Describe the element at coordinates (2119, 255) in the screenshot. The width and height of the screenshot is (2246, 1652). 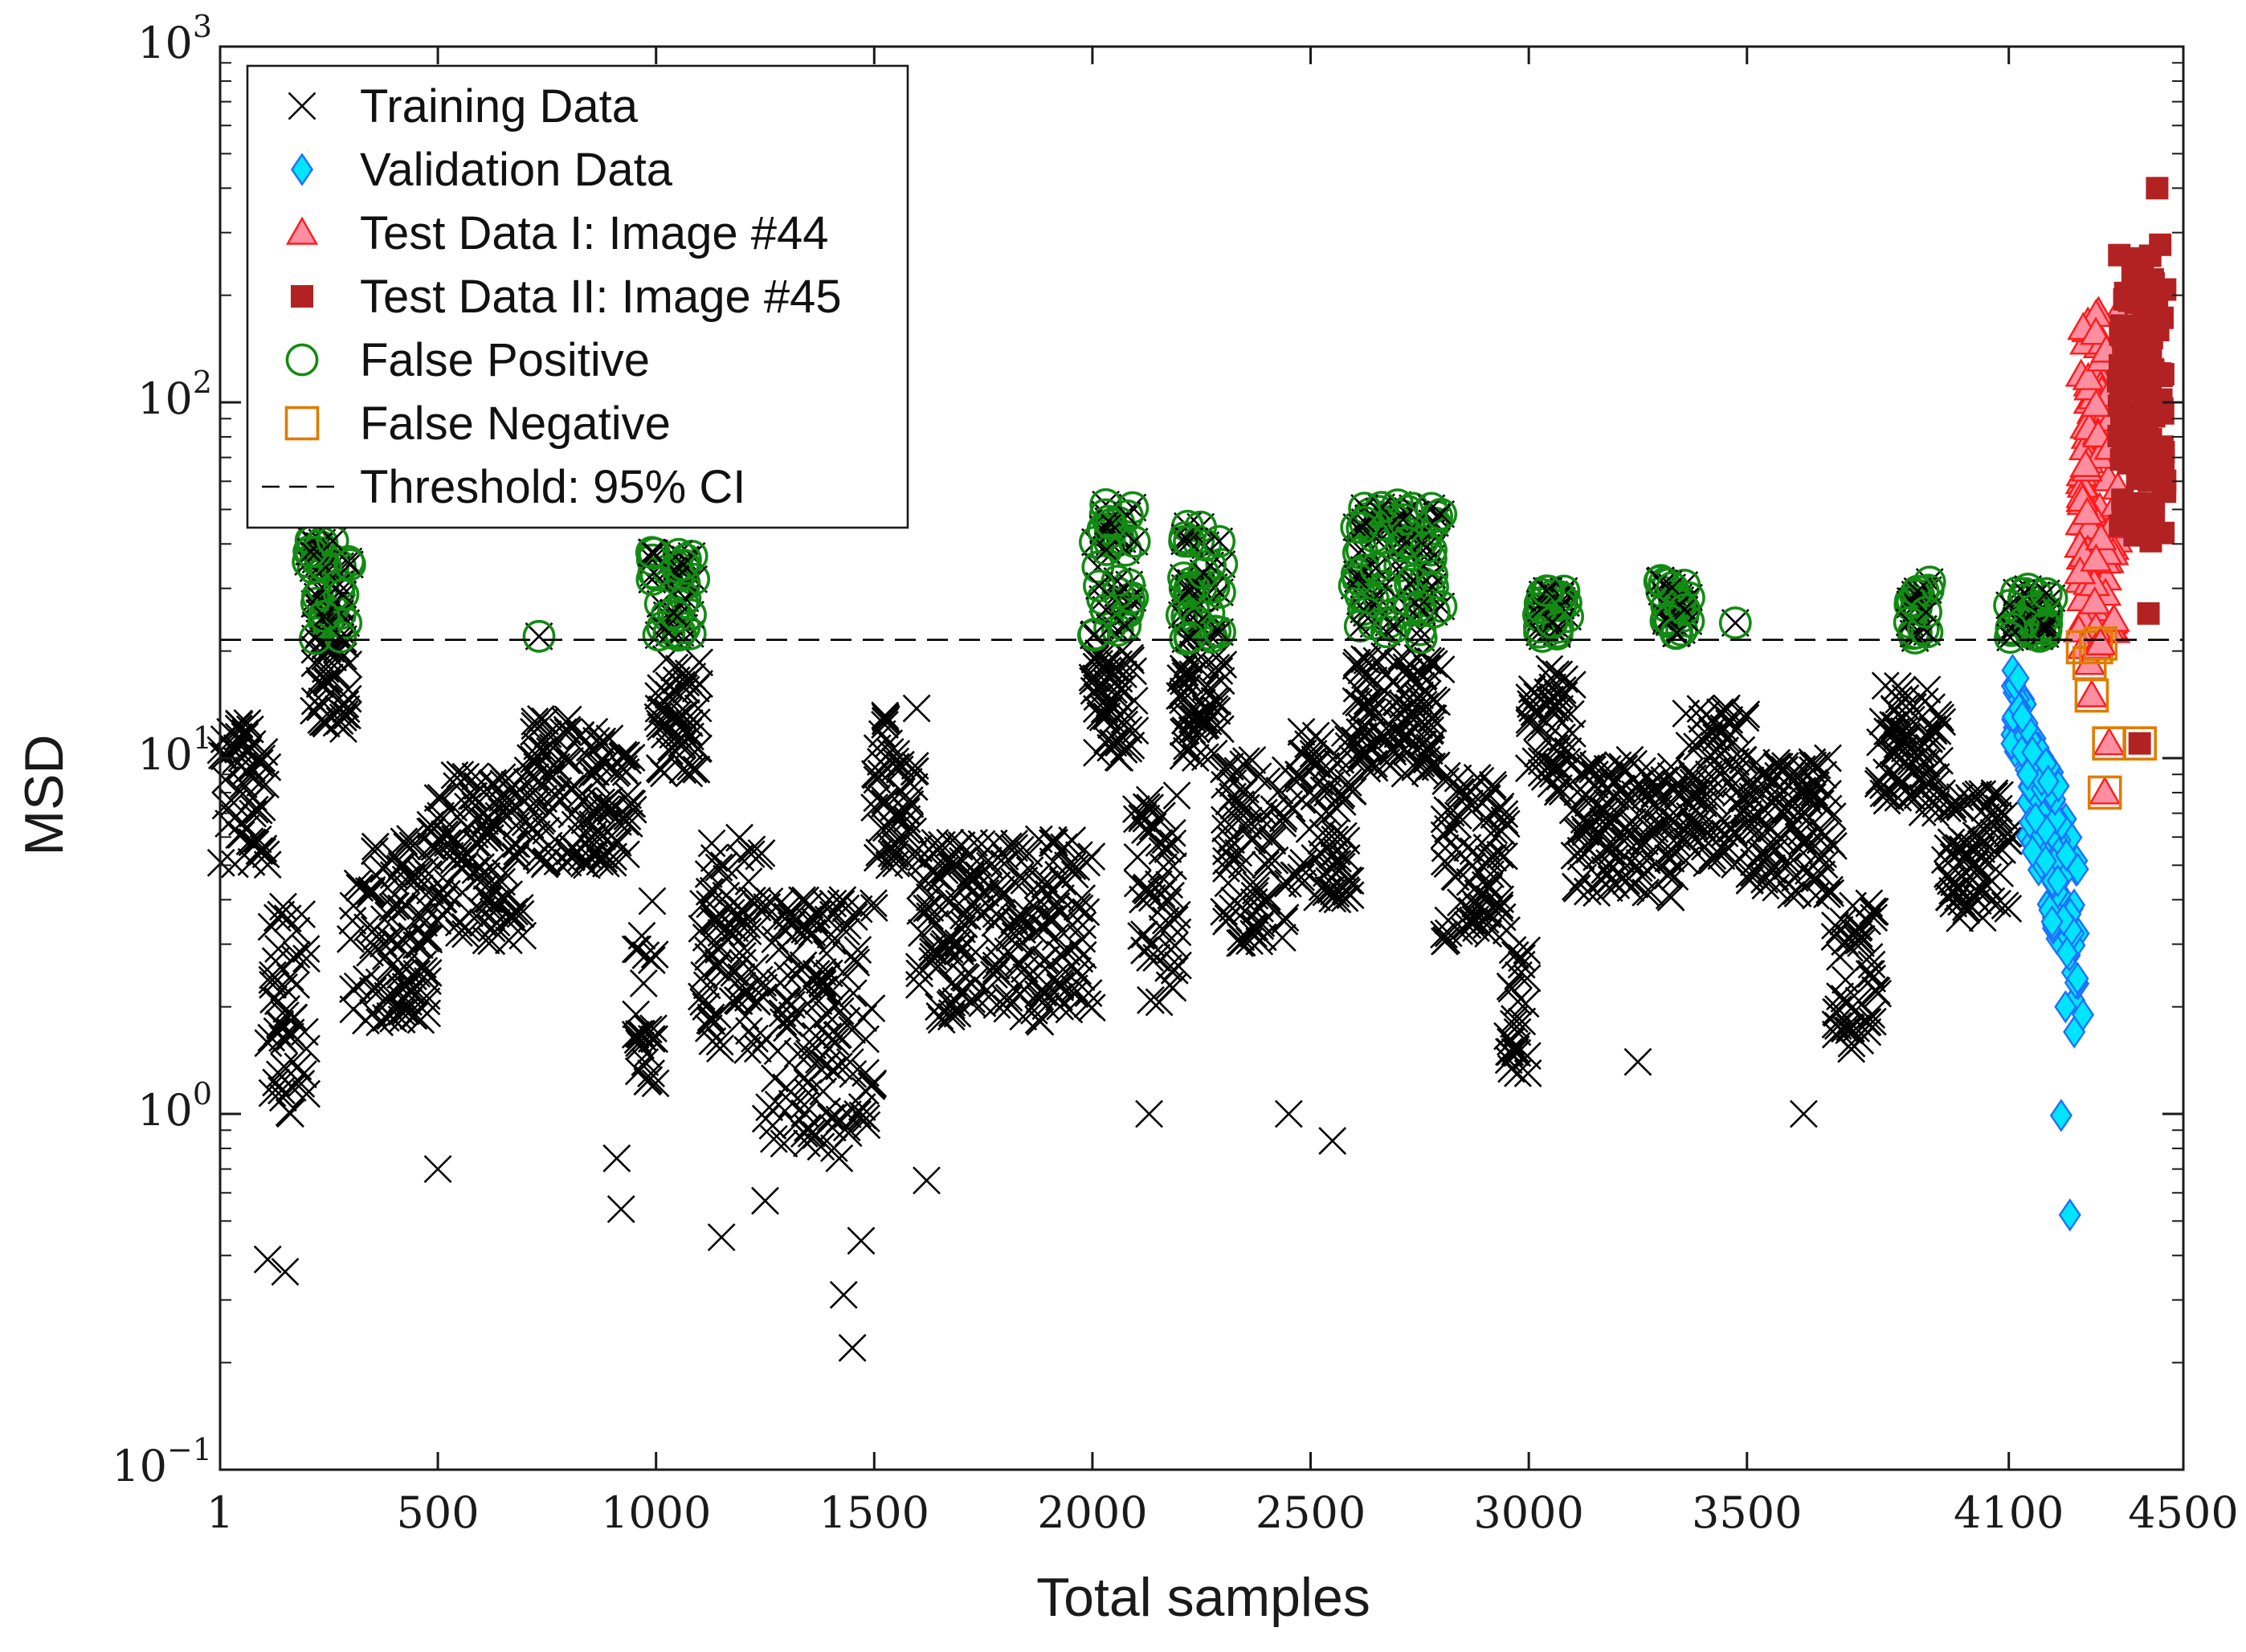
I see `test-data-2-point` at that location.